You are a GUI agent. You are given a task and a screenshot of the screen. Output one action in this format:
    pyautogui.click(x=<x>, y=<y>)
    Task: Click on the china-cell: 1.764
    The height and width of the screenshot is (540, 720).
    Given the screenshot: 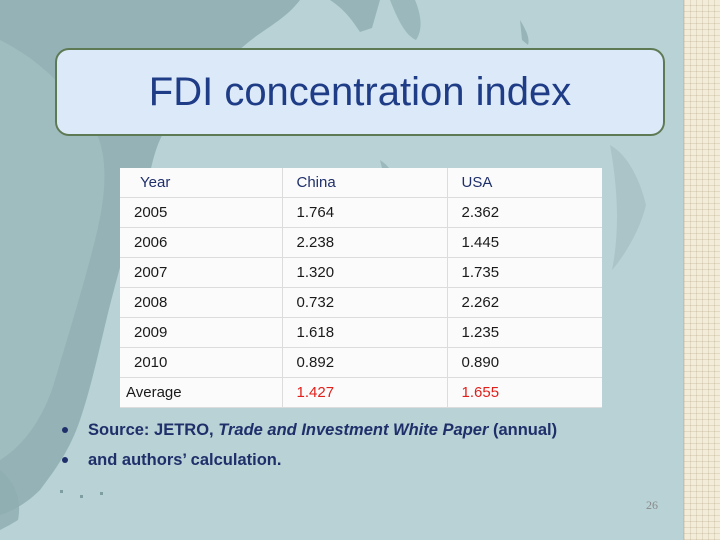 What is the action you would take?
    pyautogui.click(x=365, y=212)
    